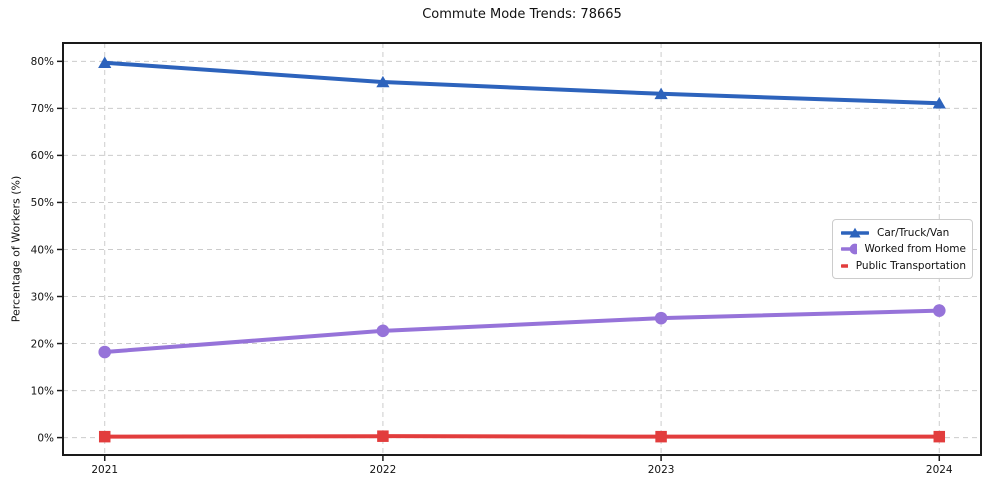  Describe the element at coordinates (661, 470) in the screenshot. I see `x-tick-label: 2023` at that location.